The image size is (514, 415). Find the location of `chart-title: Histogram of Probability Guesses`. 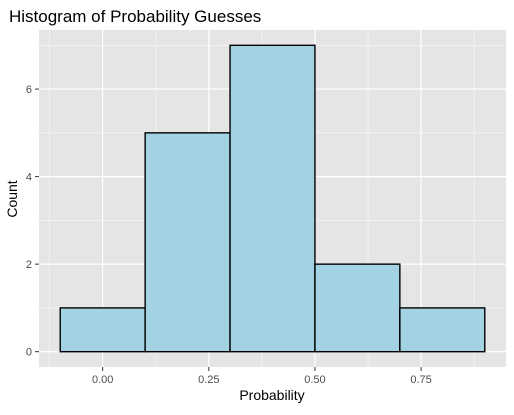

chart-title: Histogram of Probability Guesses is located at coordinates (135, 16).